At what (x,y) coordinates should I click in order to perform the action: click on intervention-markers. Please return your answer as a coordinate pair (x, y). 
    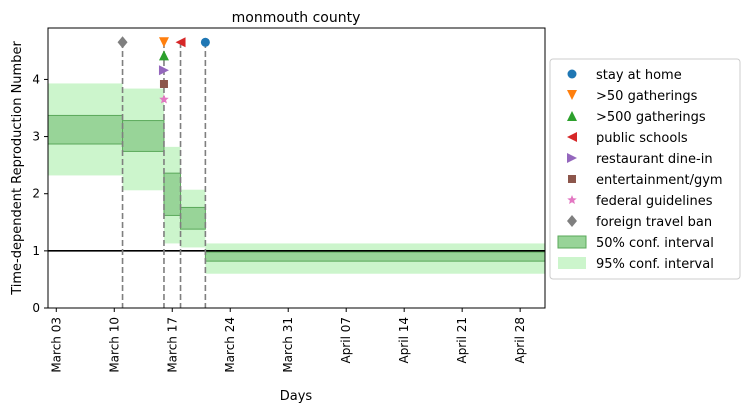
    Looking at the image, I should click on (163, 70).